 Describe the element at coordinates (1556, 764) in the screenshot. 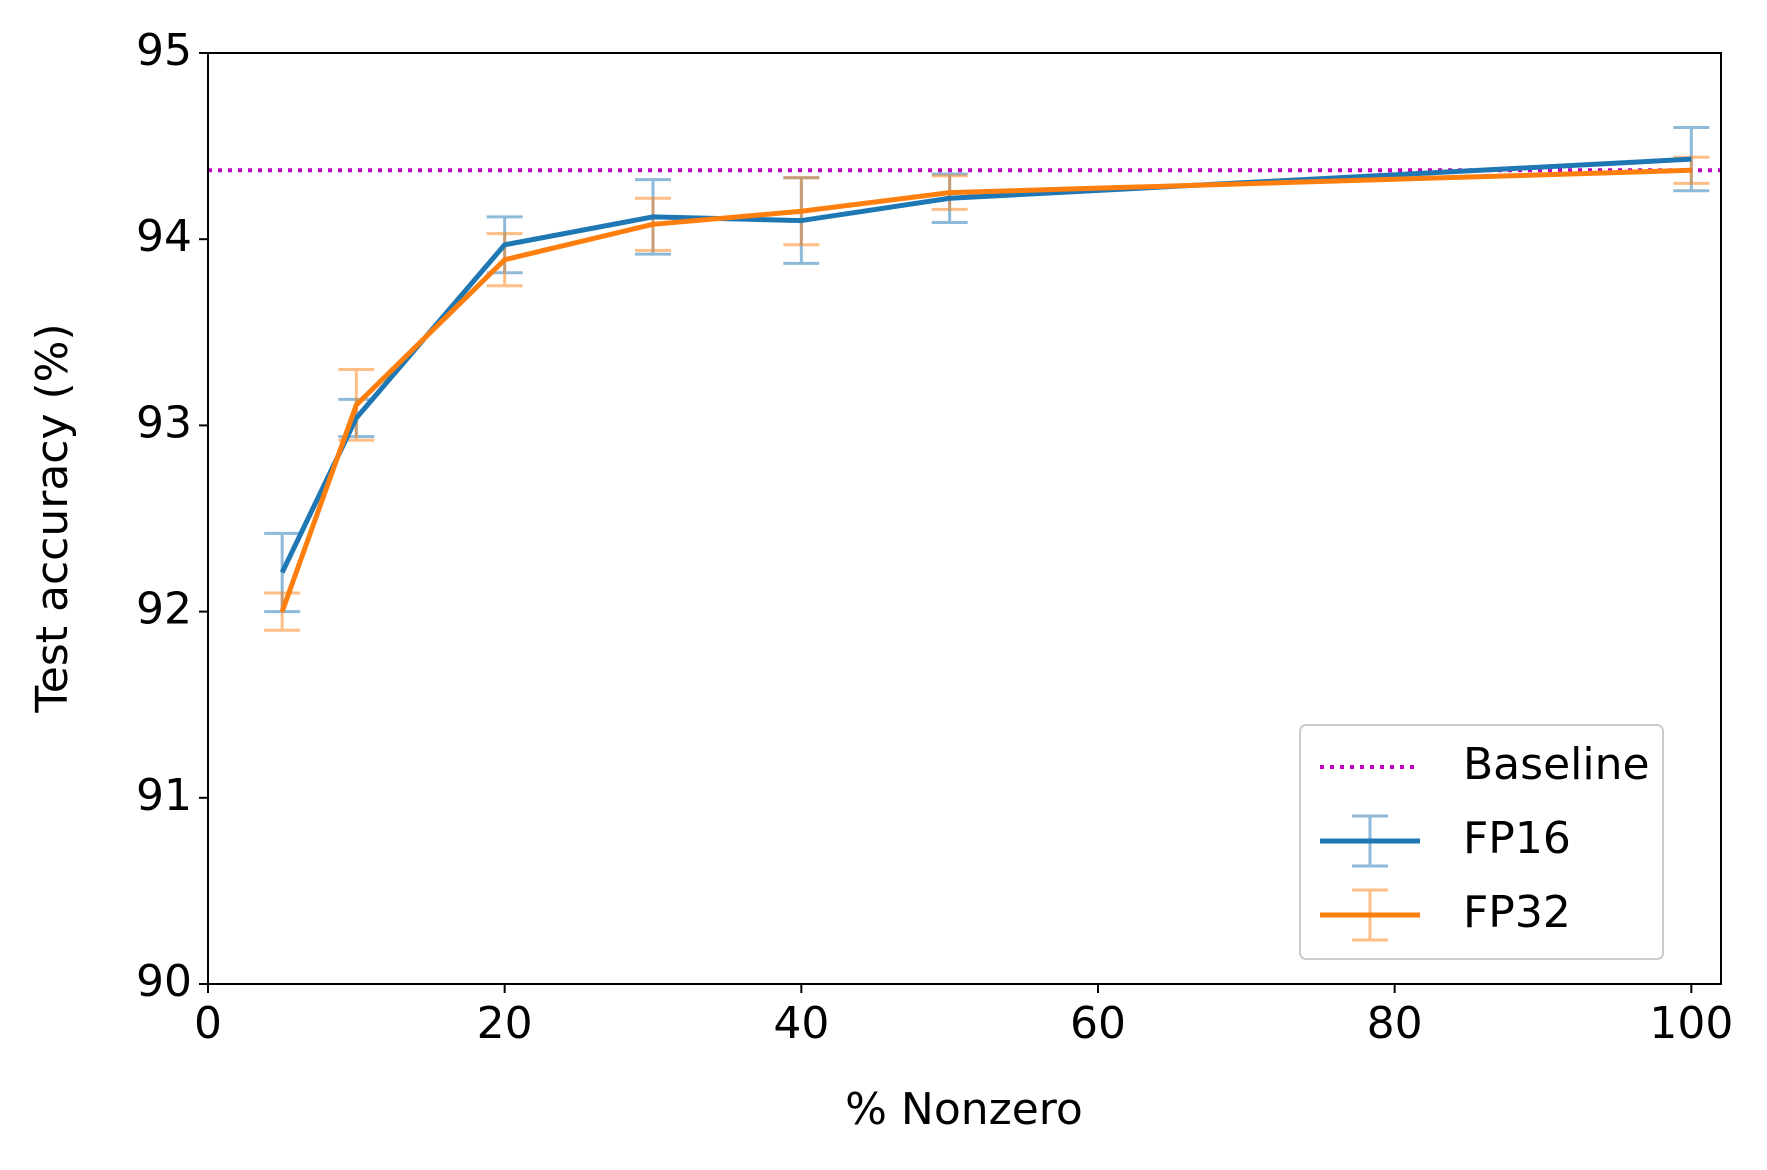

I see `legend-label: Baseline` at that location.